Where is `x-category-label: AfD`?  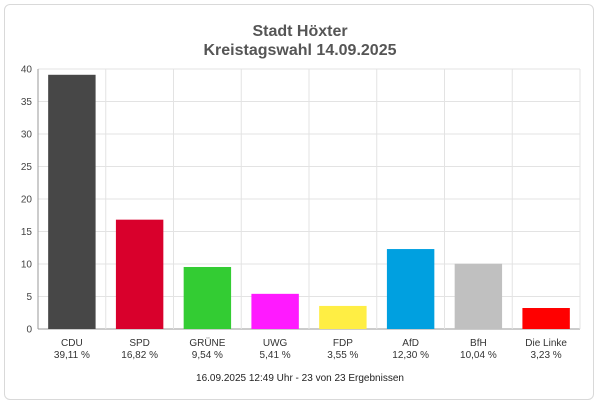
x-category-label: AfD is located at coordinates (410, 343).